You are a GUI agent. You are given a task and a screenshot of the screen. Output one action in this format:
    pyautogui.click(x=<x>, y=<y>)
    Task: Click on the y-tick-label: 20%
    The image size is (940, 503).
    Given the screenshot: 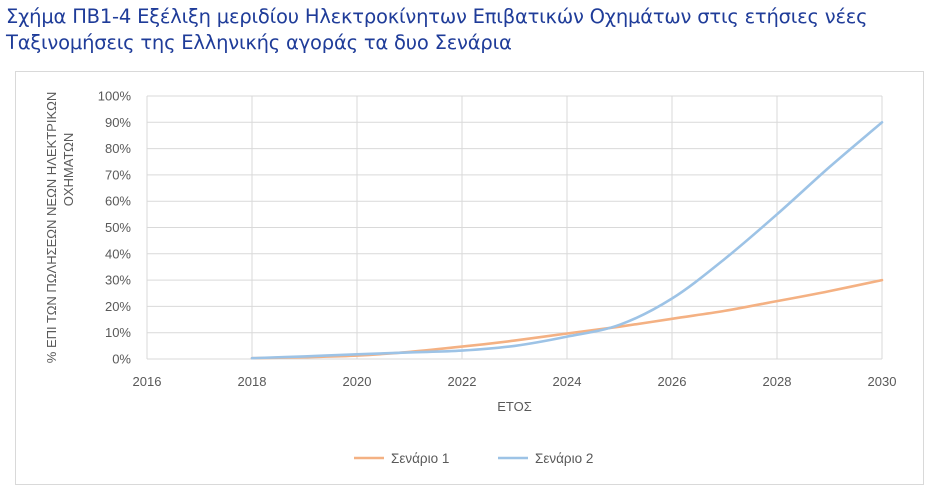 What is the action you would take?
    pyautogui.click(x=118, y=306)
    